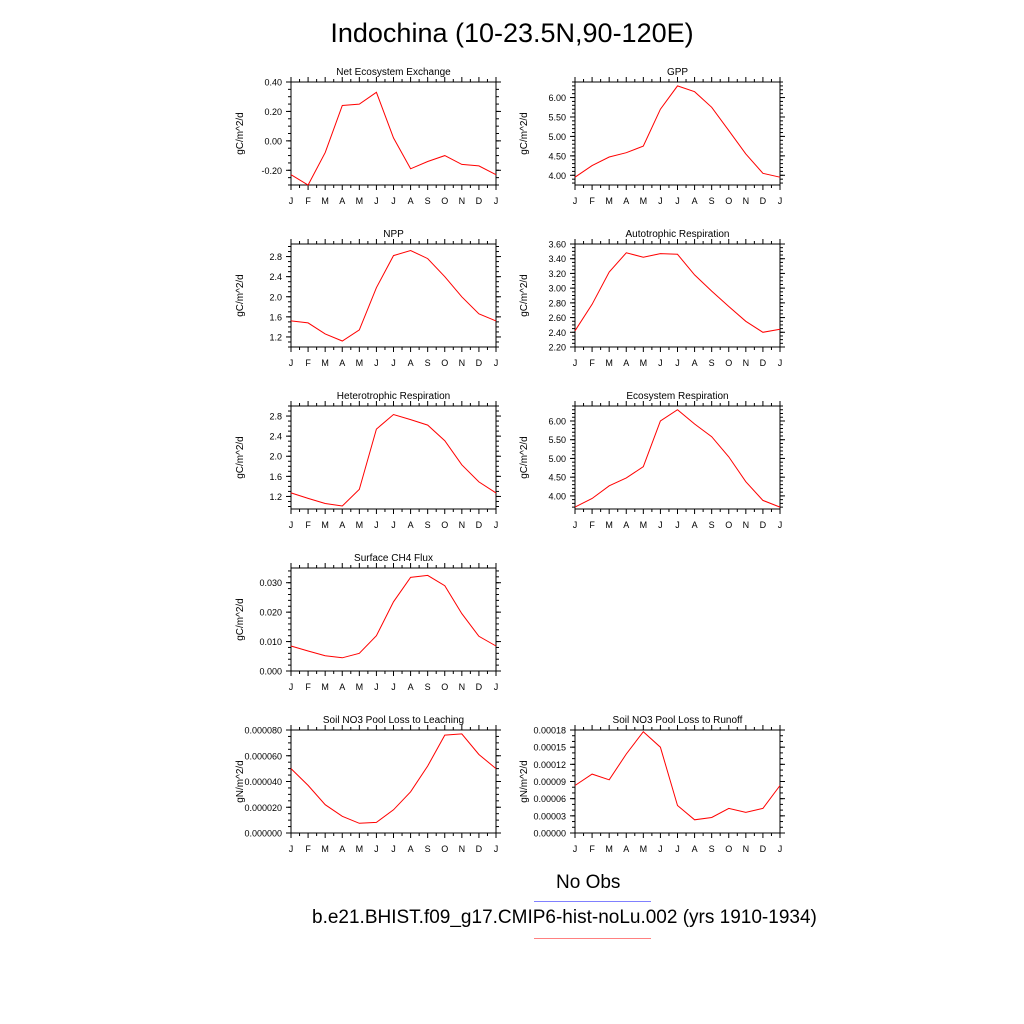 Image resolution: width=1024 pixels, height=1024 pixels. Describe the element at coordinates (557, 156) in the screenshot. I see `y-tick-label: 4.50` at that location.